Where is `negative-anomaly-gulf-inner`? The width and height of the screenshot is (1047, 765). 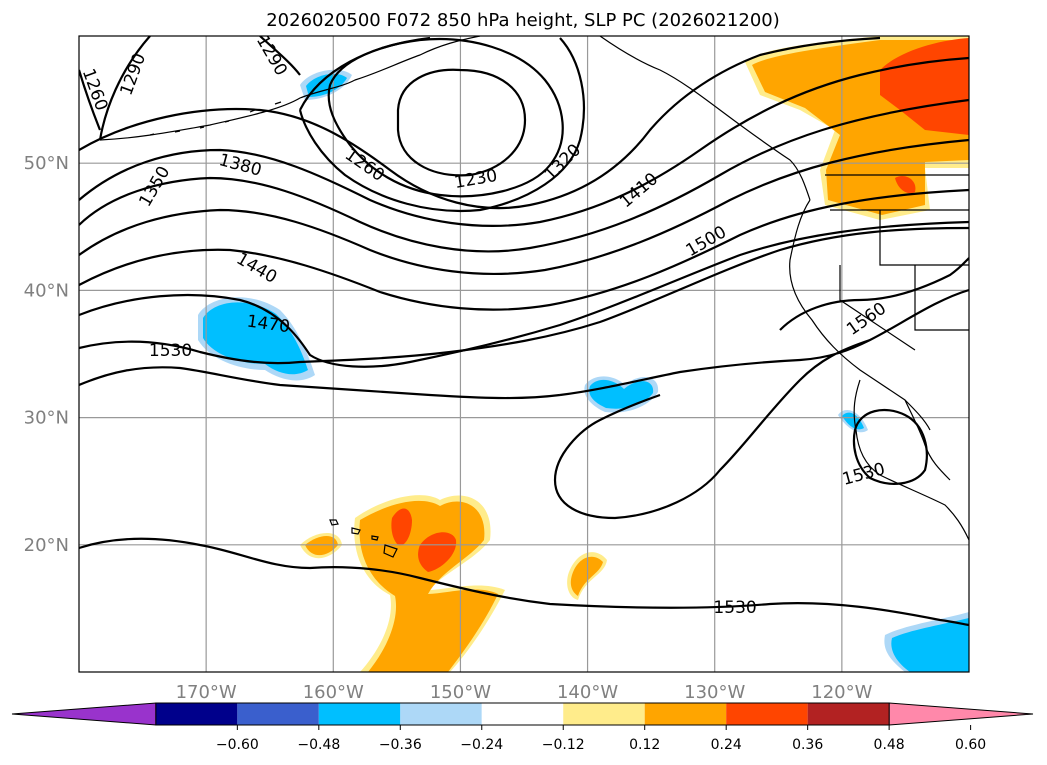
negative-anomaly-gulf-inner is located at coordinates (326, 85).